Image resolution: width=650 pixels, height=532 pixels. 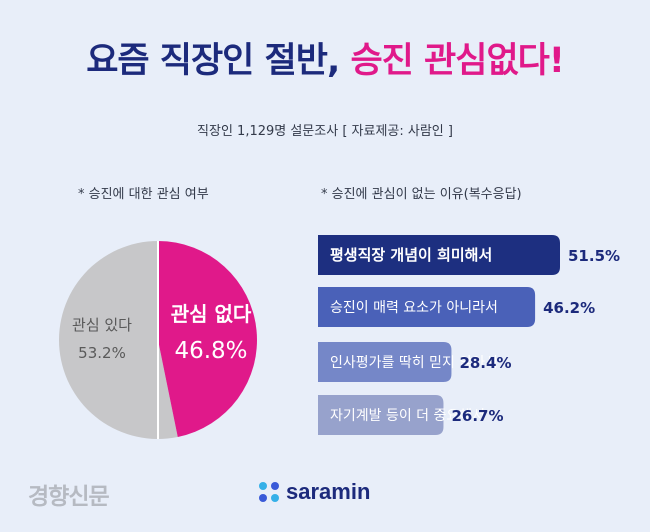 I want to click on pie-label-not-interested: 관심 없다, so click(x=211, y=314).